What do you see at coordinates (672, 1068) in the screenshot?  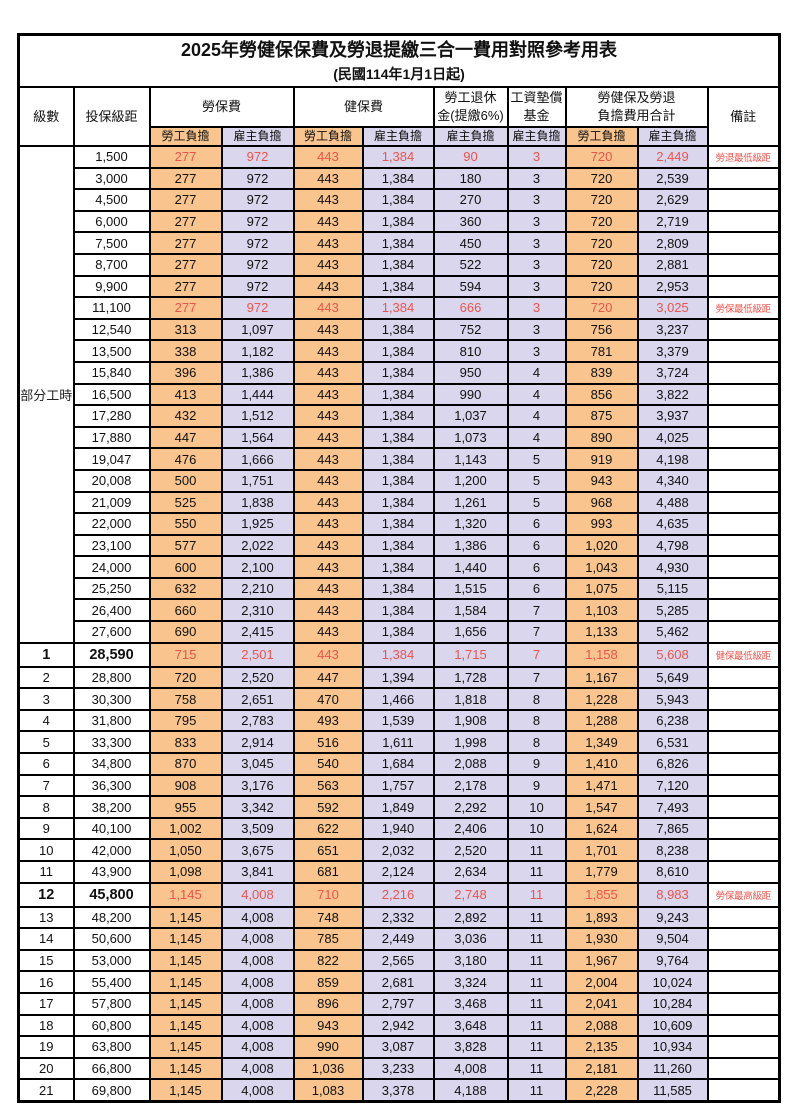 I see `cell-total-employer: 11,260` at bounding box center [672, 1068].